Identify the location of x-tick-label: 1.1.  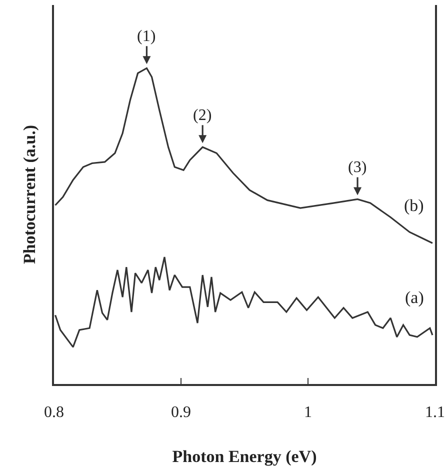
(435, 413).